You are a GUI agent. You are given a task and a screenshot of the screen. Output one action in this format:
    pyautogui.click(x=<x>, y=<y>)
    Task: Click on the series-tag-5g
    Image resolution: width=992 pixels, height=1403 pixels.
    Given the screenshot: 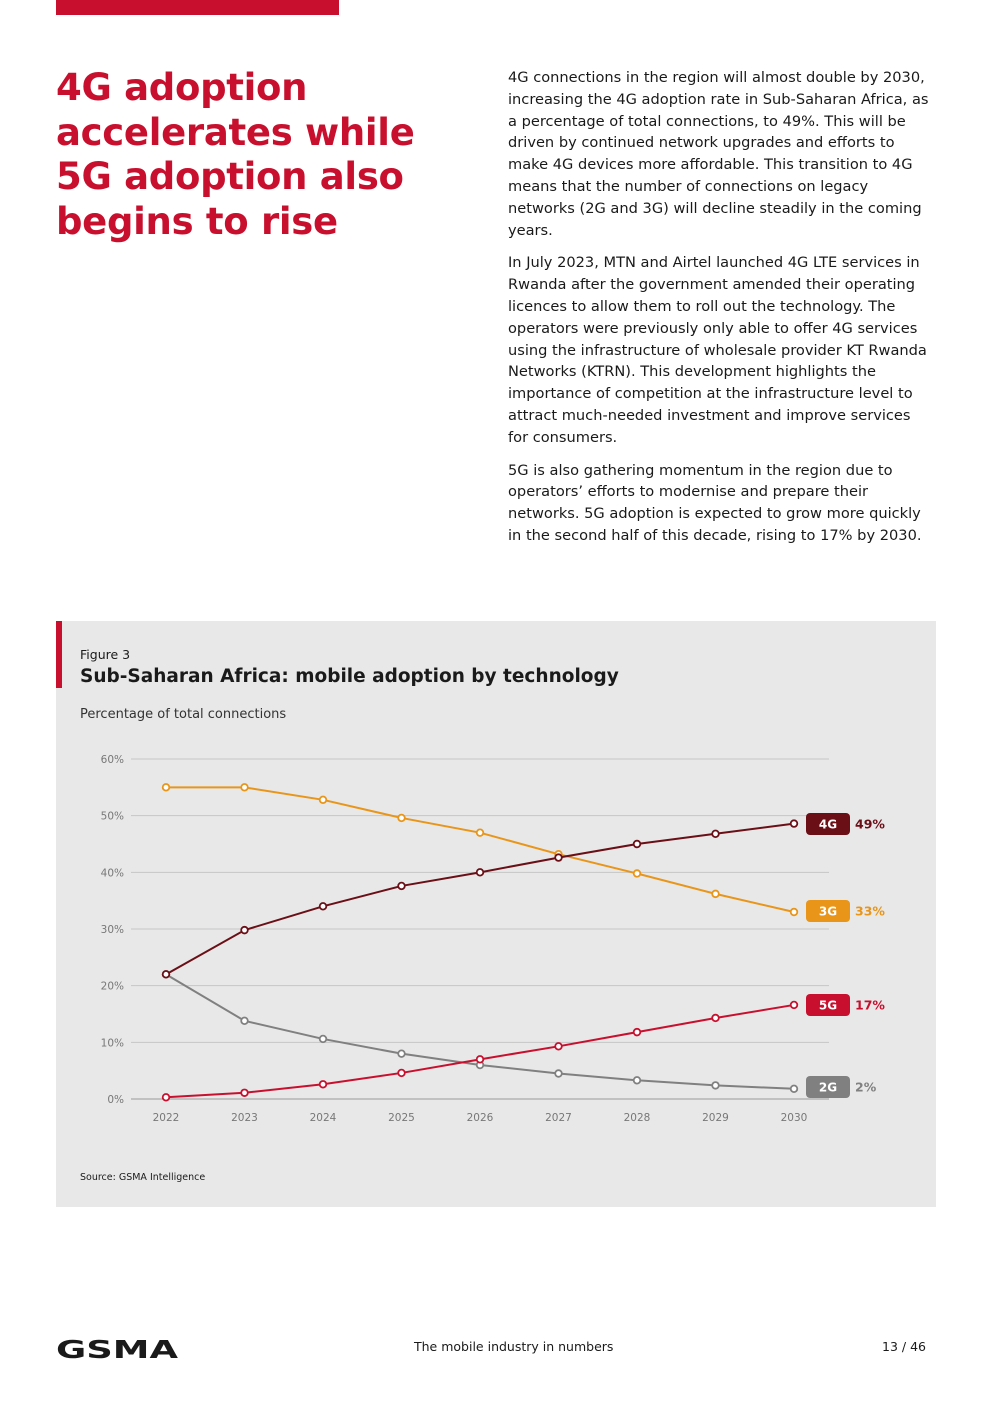 What is the action you would take?
    pyautogui.click(x=828, y=1005)
    